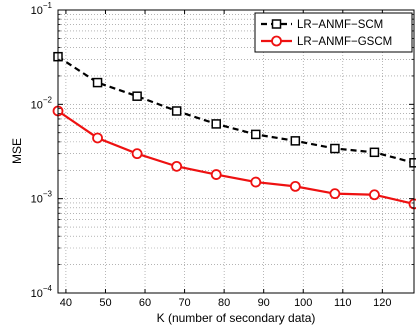 The height and width of the screenshot is (328, 416). I want to click on legend-marker-scm, so click(276, 24).